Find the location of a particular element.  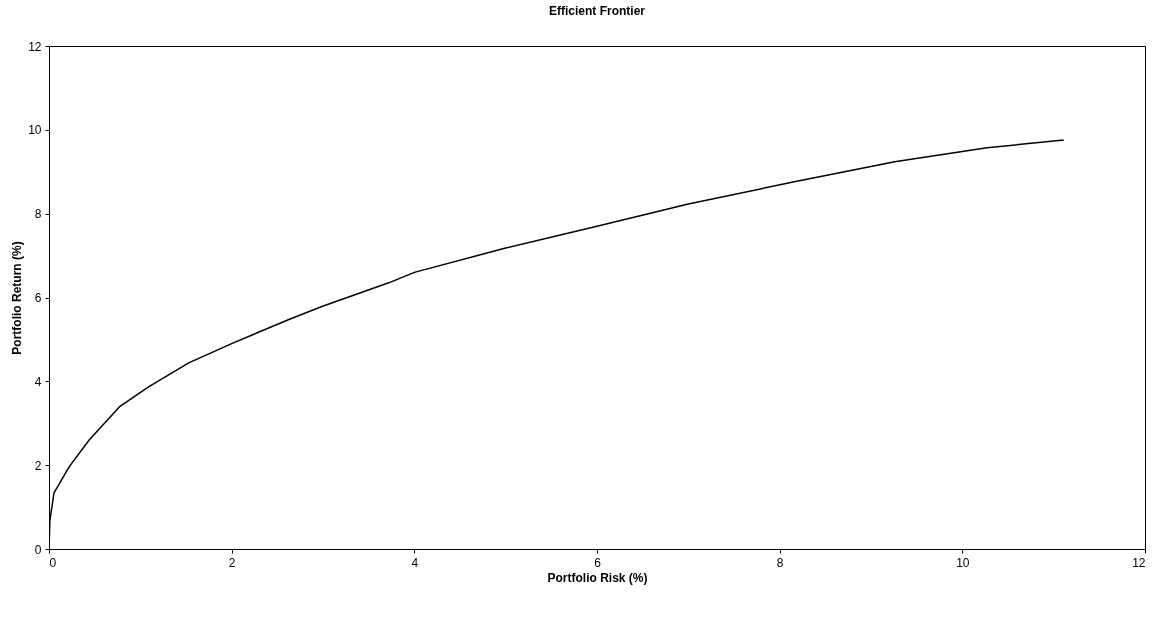

y-tick-label: 0 is located at coordinates (38, 549).